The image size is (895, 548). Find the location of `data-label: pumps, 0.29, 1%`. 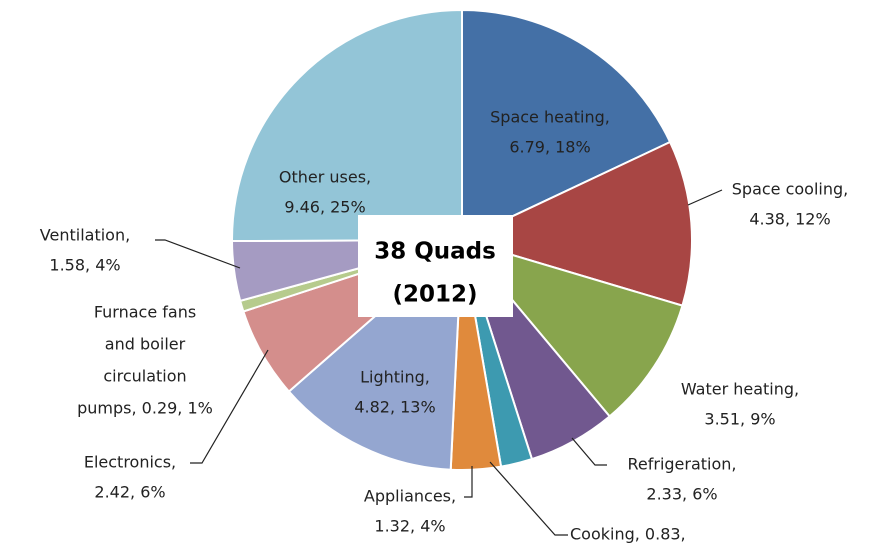

data-label: pumps, 0.29, 1% is located at coordinates (145, 408).